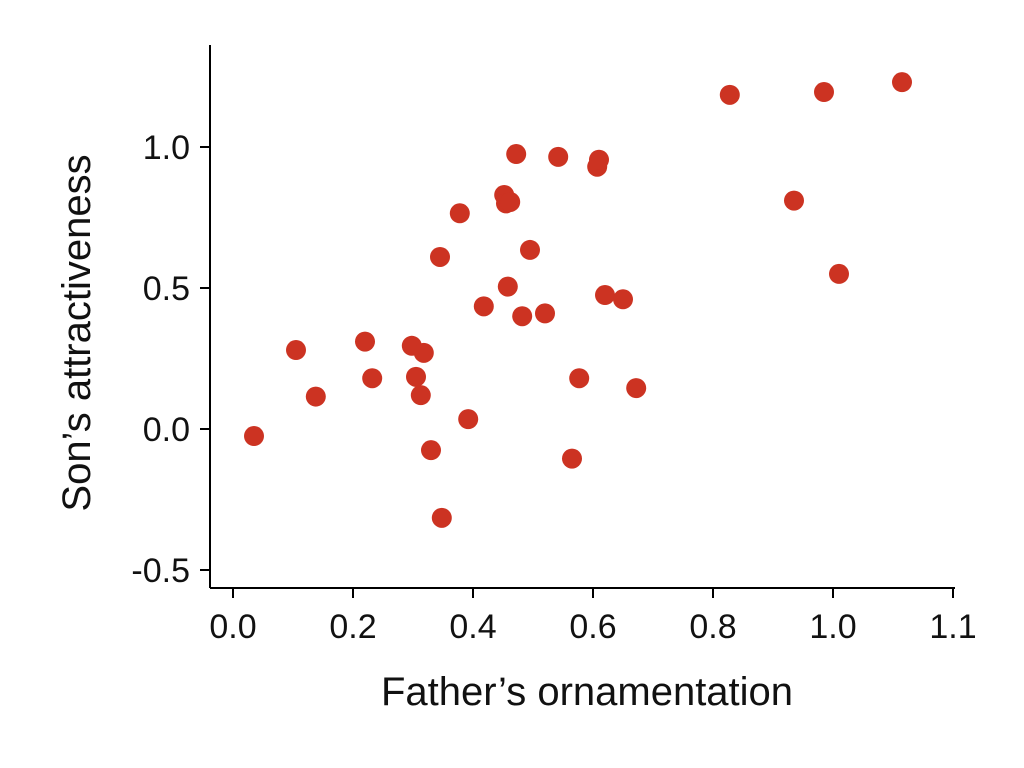 Image resolution: width=1024 pixels, height=768 pixels. What do you see at coordinates (166, 430) in the screenshot?
I see `y-tick-label: 0.0` at bounding box center [166, 430].